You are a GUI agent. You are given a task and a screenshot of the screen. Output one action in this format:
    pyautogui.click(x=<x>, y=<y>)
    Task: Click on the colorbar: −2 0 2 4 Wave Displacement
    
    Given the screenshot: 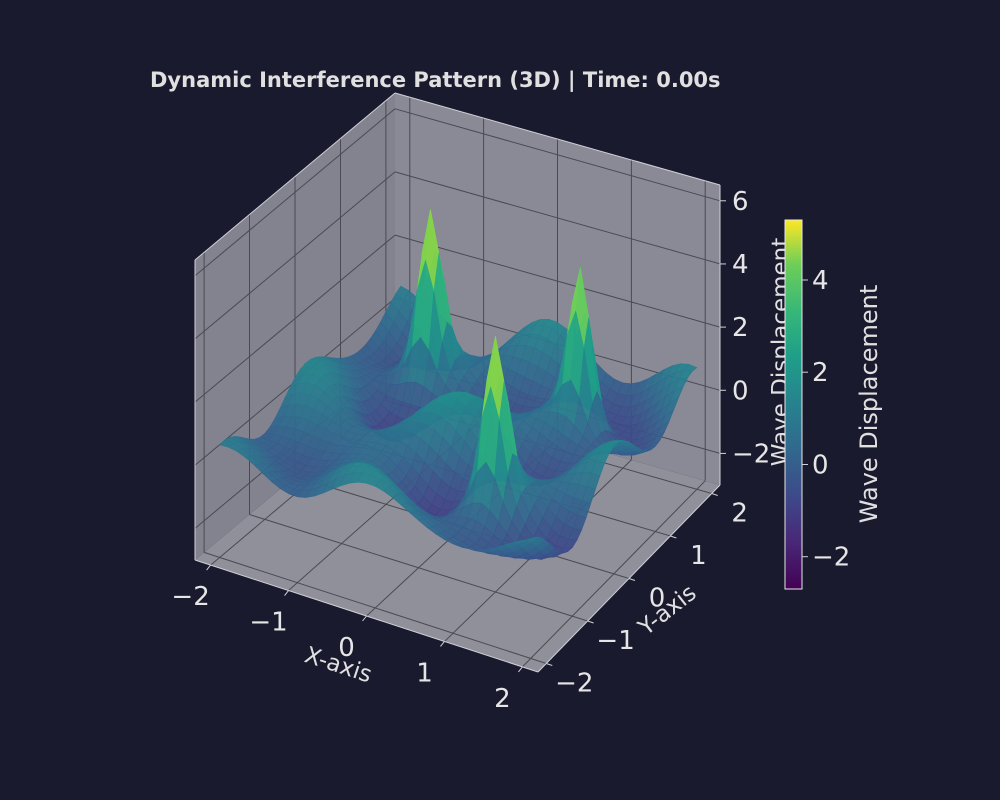 What is the action you would take?
    pyautogui.click(x=833, y=404)
    